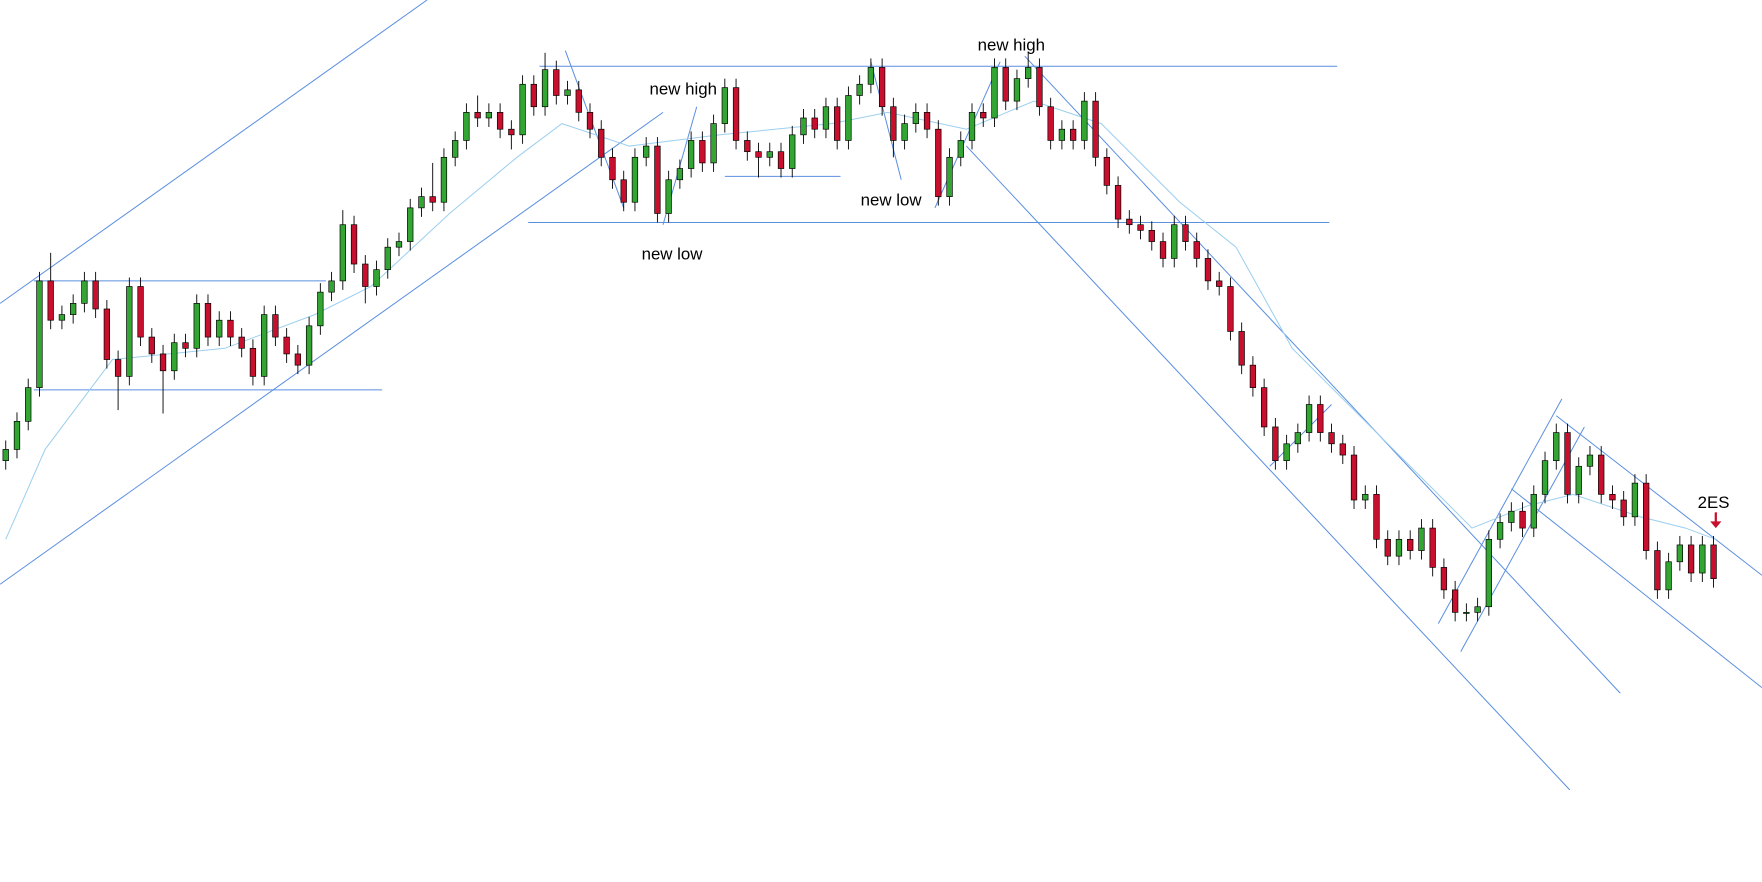 The image size is (1762, 882). Describe the element at coordinates (673, 254) in the screenshot. I see `annotation: new low` at that location.